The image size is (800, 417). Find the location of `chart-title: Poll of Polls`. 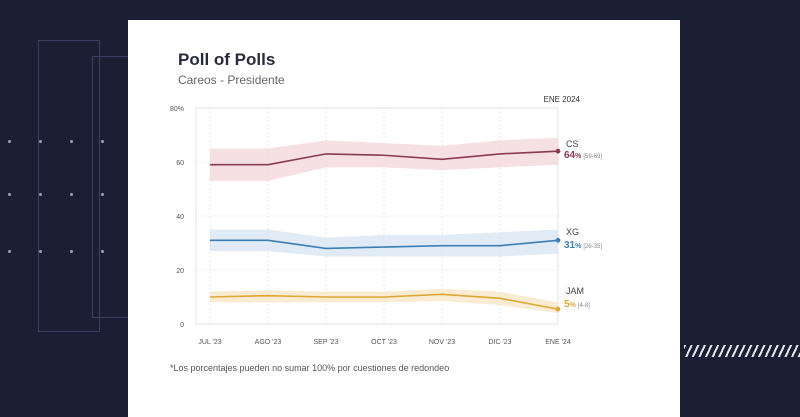

chart-title: Poll of Polls is located at coordinates (227, 59).